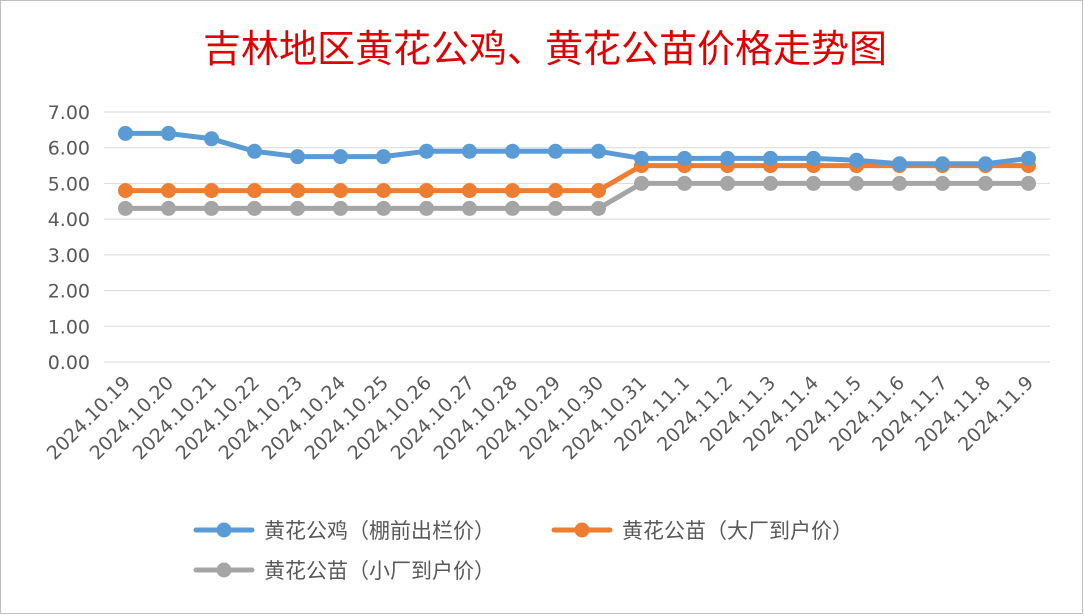 This screenshot has width=1084, height=616. What do you see at coordinates (69, 363) in the screenshot?
I see `y-tick-label: 0.00` at bounding box center [69, 363].